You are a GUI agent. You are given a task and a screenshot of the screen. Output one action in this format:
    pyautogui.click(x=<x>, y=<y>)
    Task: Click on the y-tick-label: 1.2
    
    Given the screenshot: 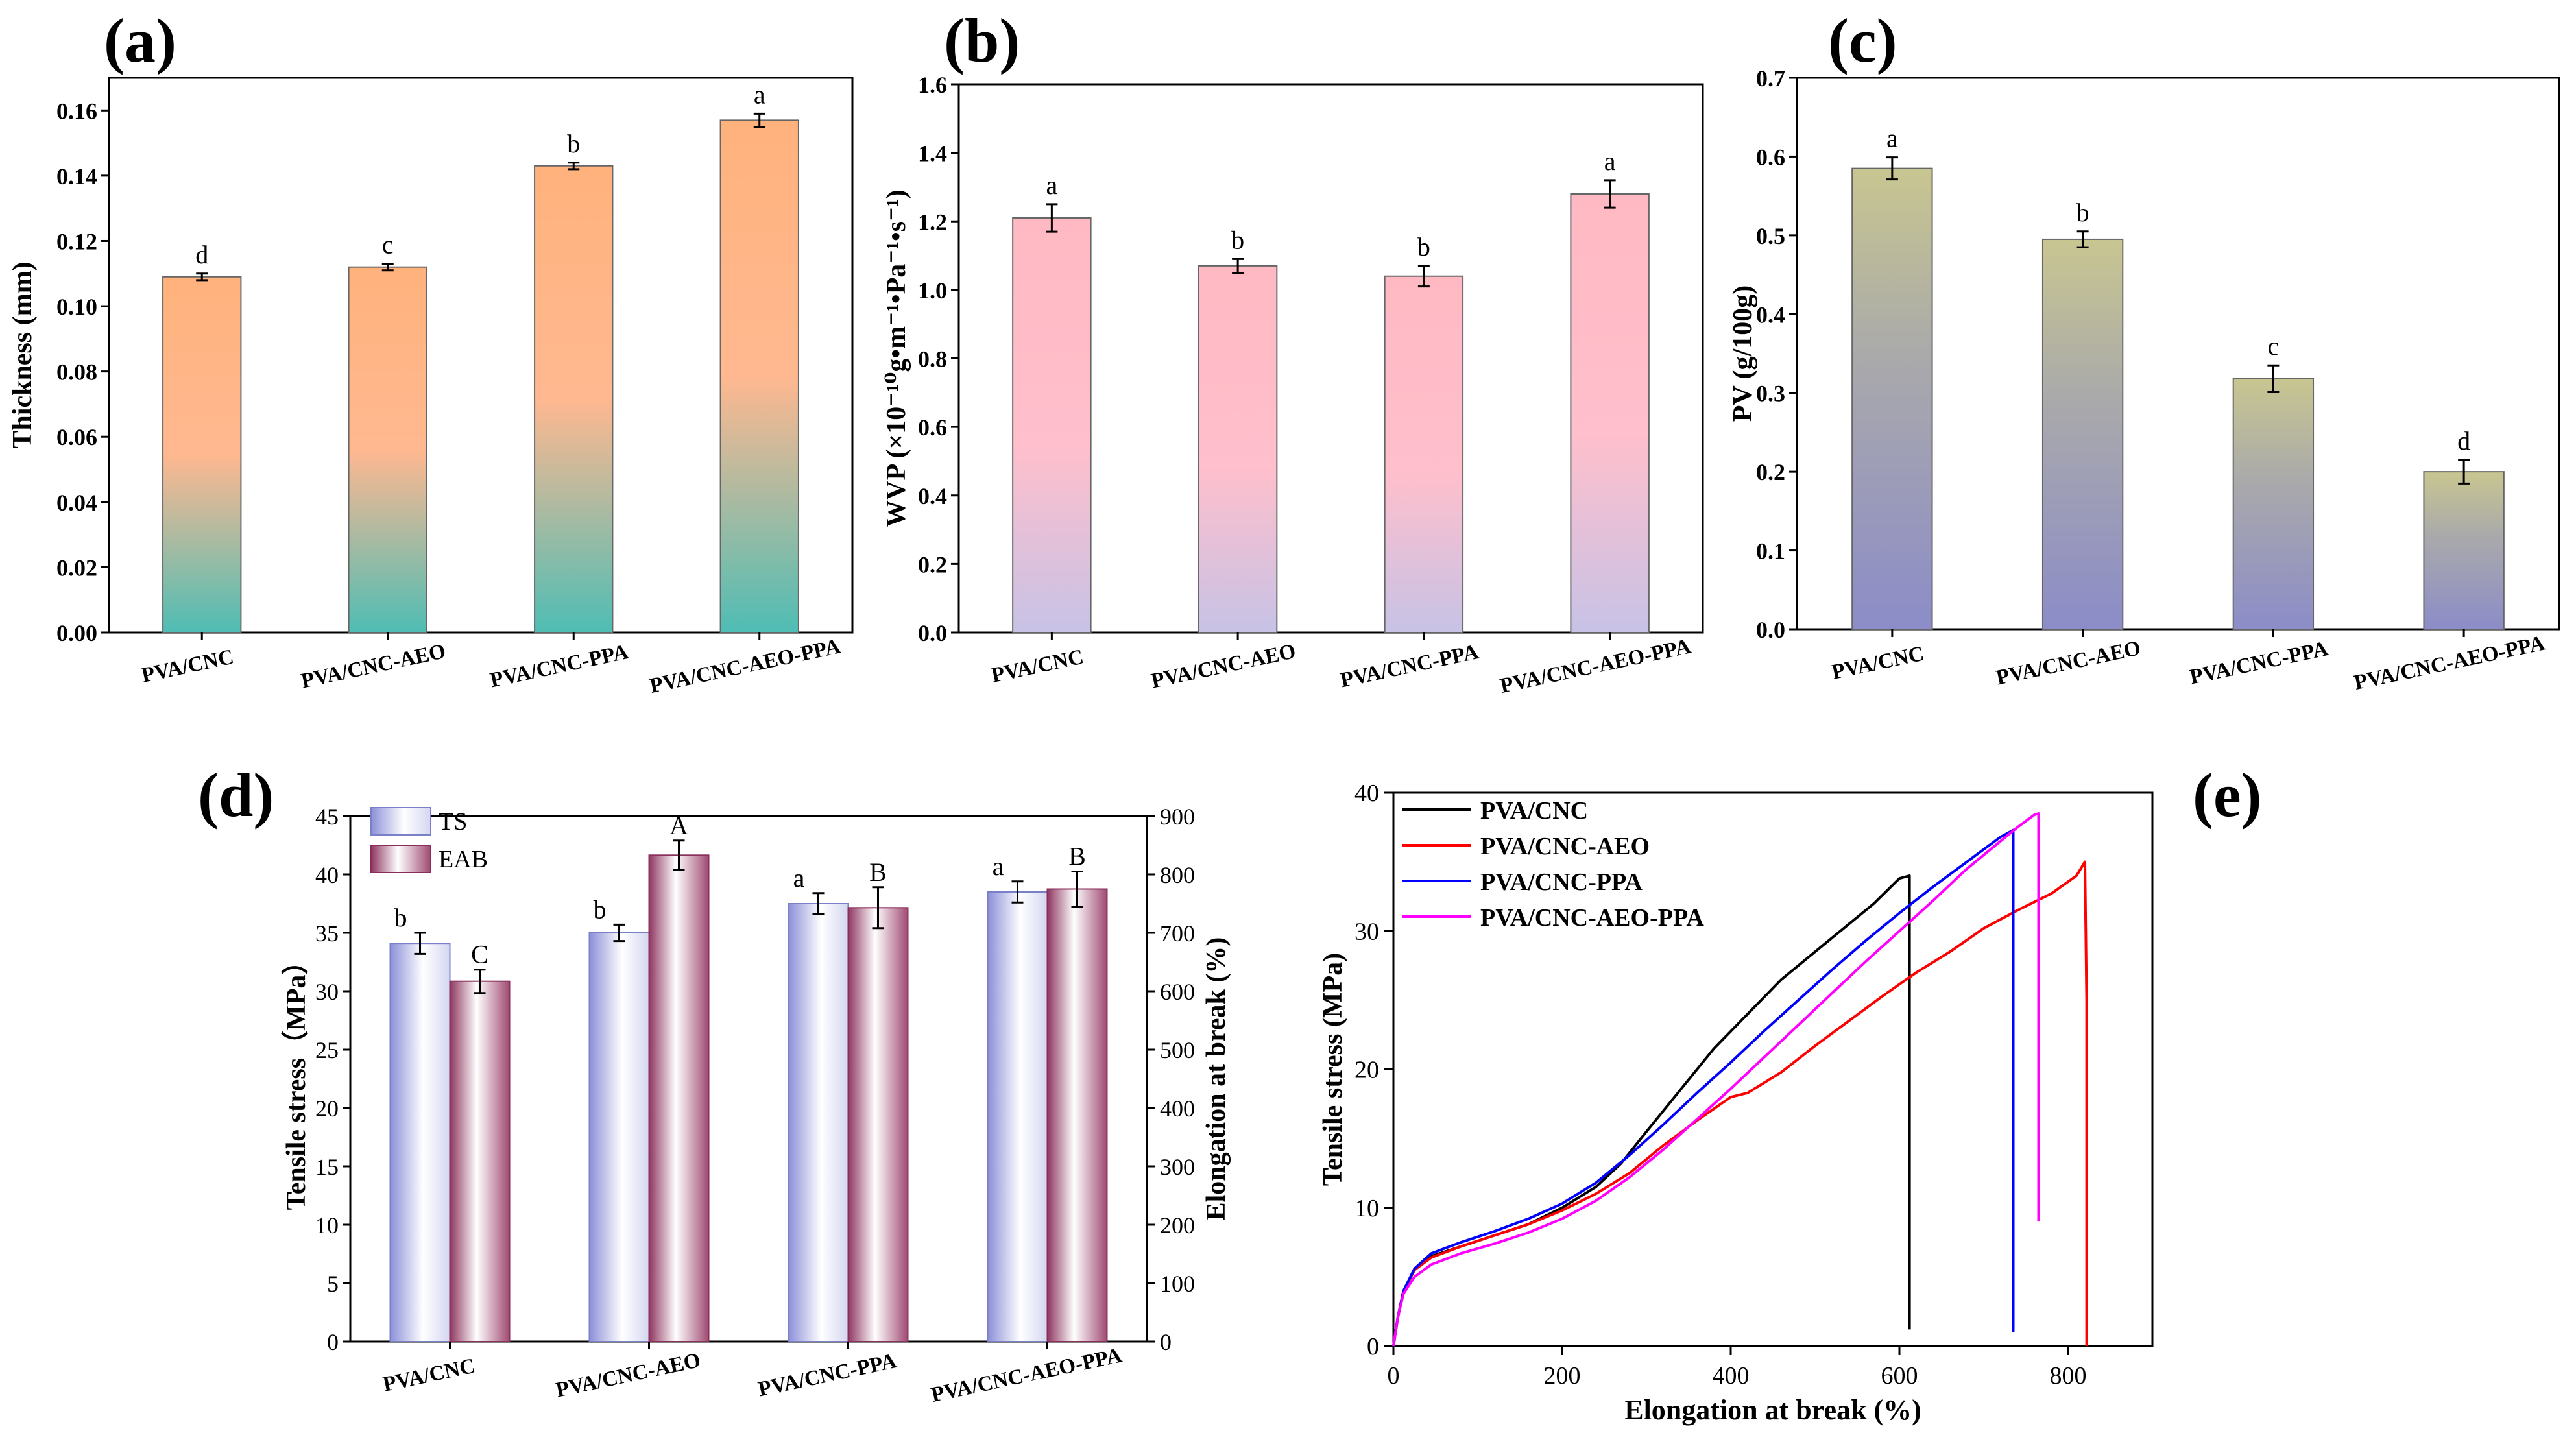 What is the action you would take?
    pyautogui.click(x=932, y=222)
    